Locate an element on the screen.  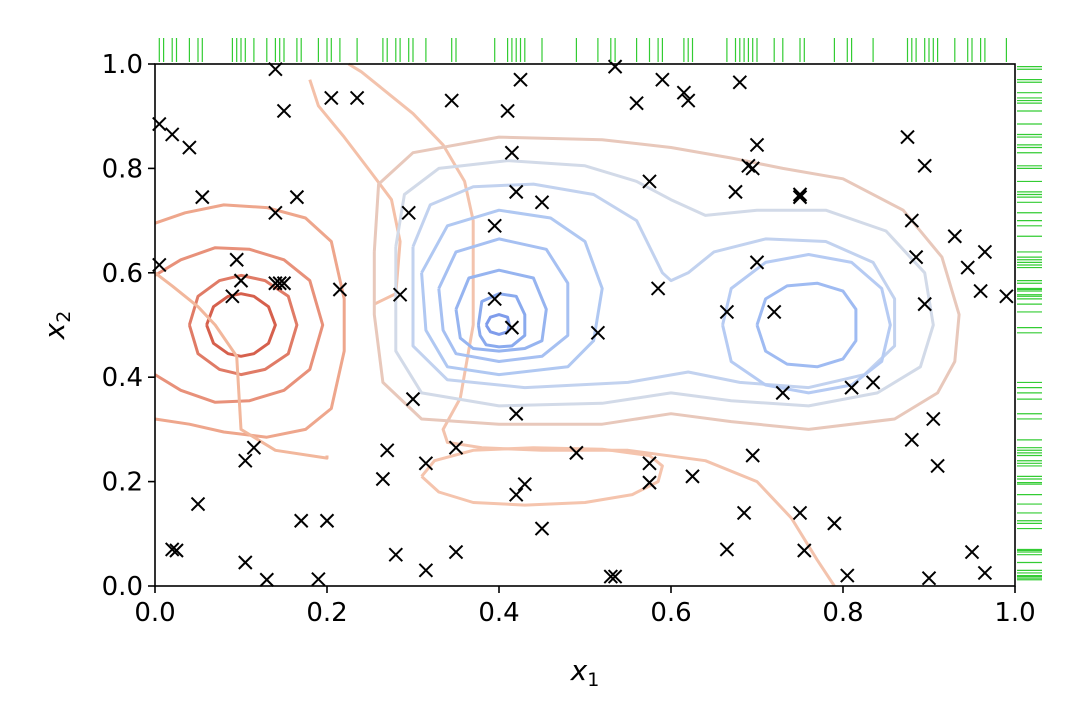
rug-right is located at coordinates (1029, 323).